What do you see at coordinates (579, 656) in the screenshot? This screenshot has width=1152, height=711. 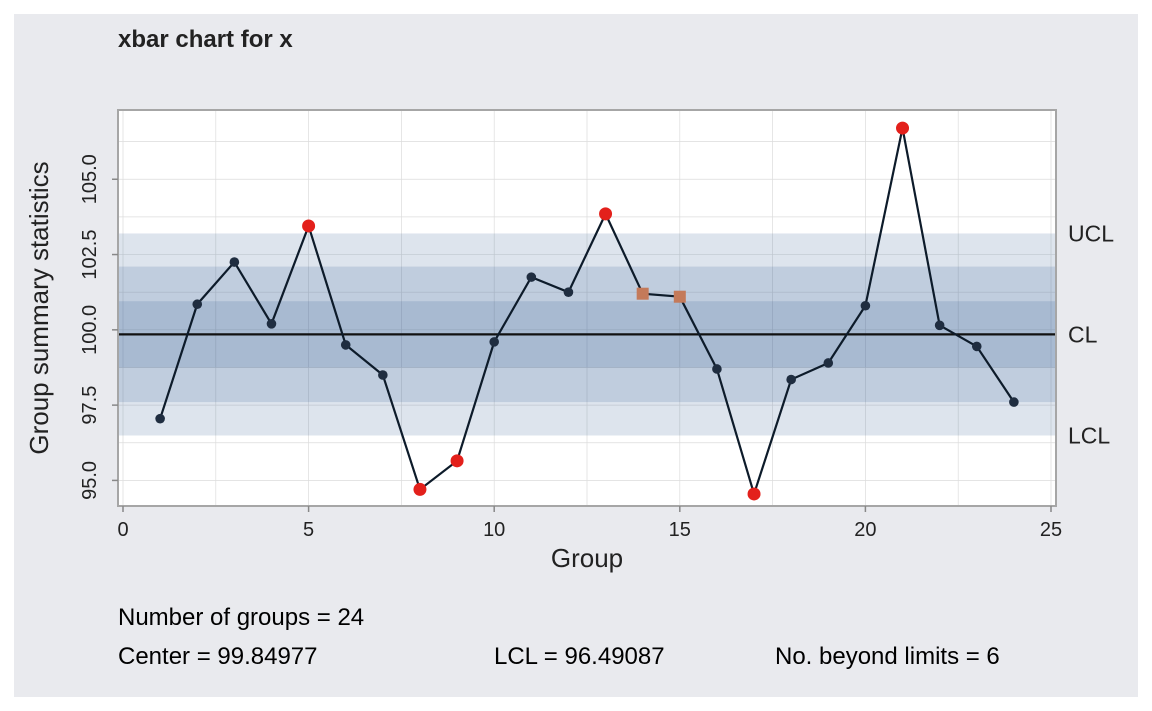 I see `lcl-text: LCL = 96.49087` at bounding box center [579, 656].